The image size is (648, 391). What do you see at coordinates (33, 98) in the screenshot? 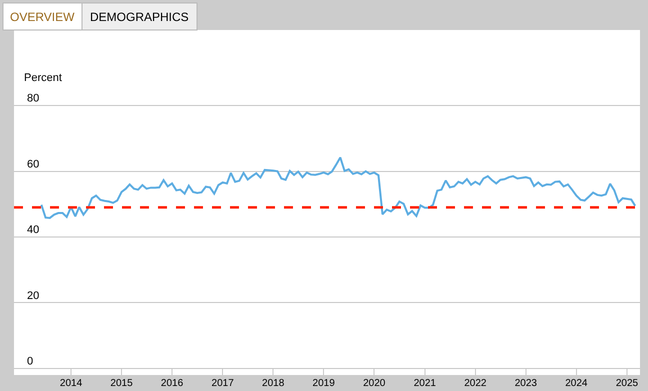
I see `y-tick-label: 80` at bounding box center [33, 98].